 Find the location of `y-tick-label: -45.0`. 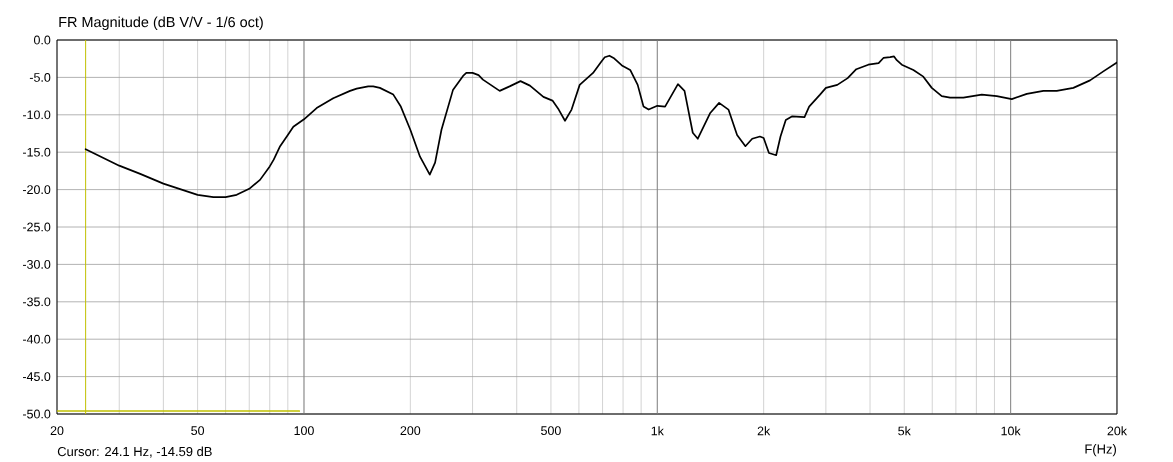

y-tick-label: -45.0 is located at coordinates (36, 377).